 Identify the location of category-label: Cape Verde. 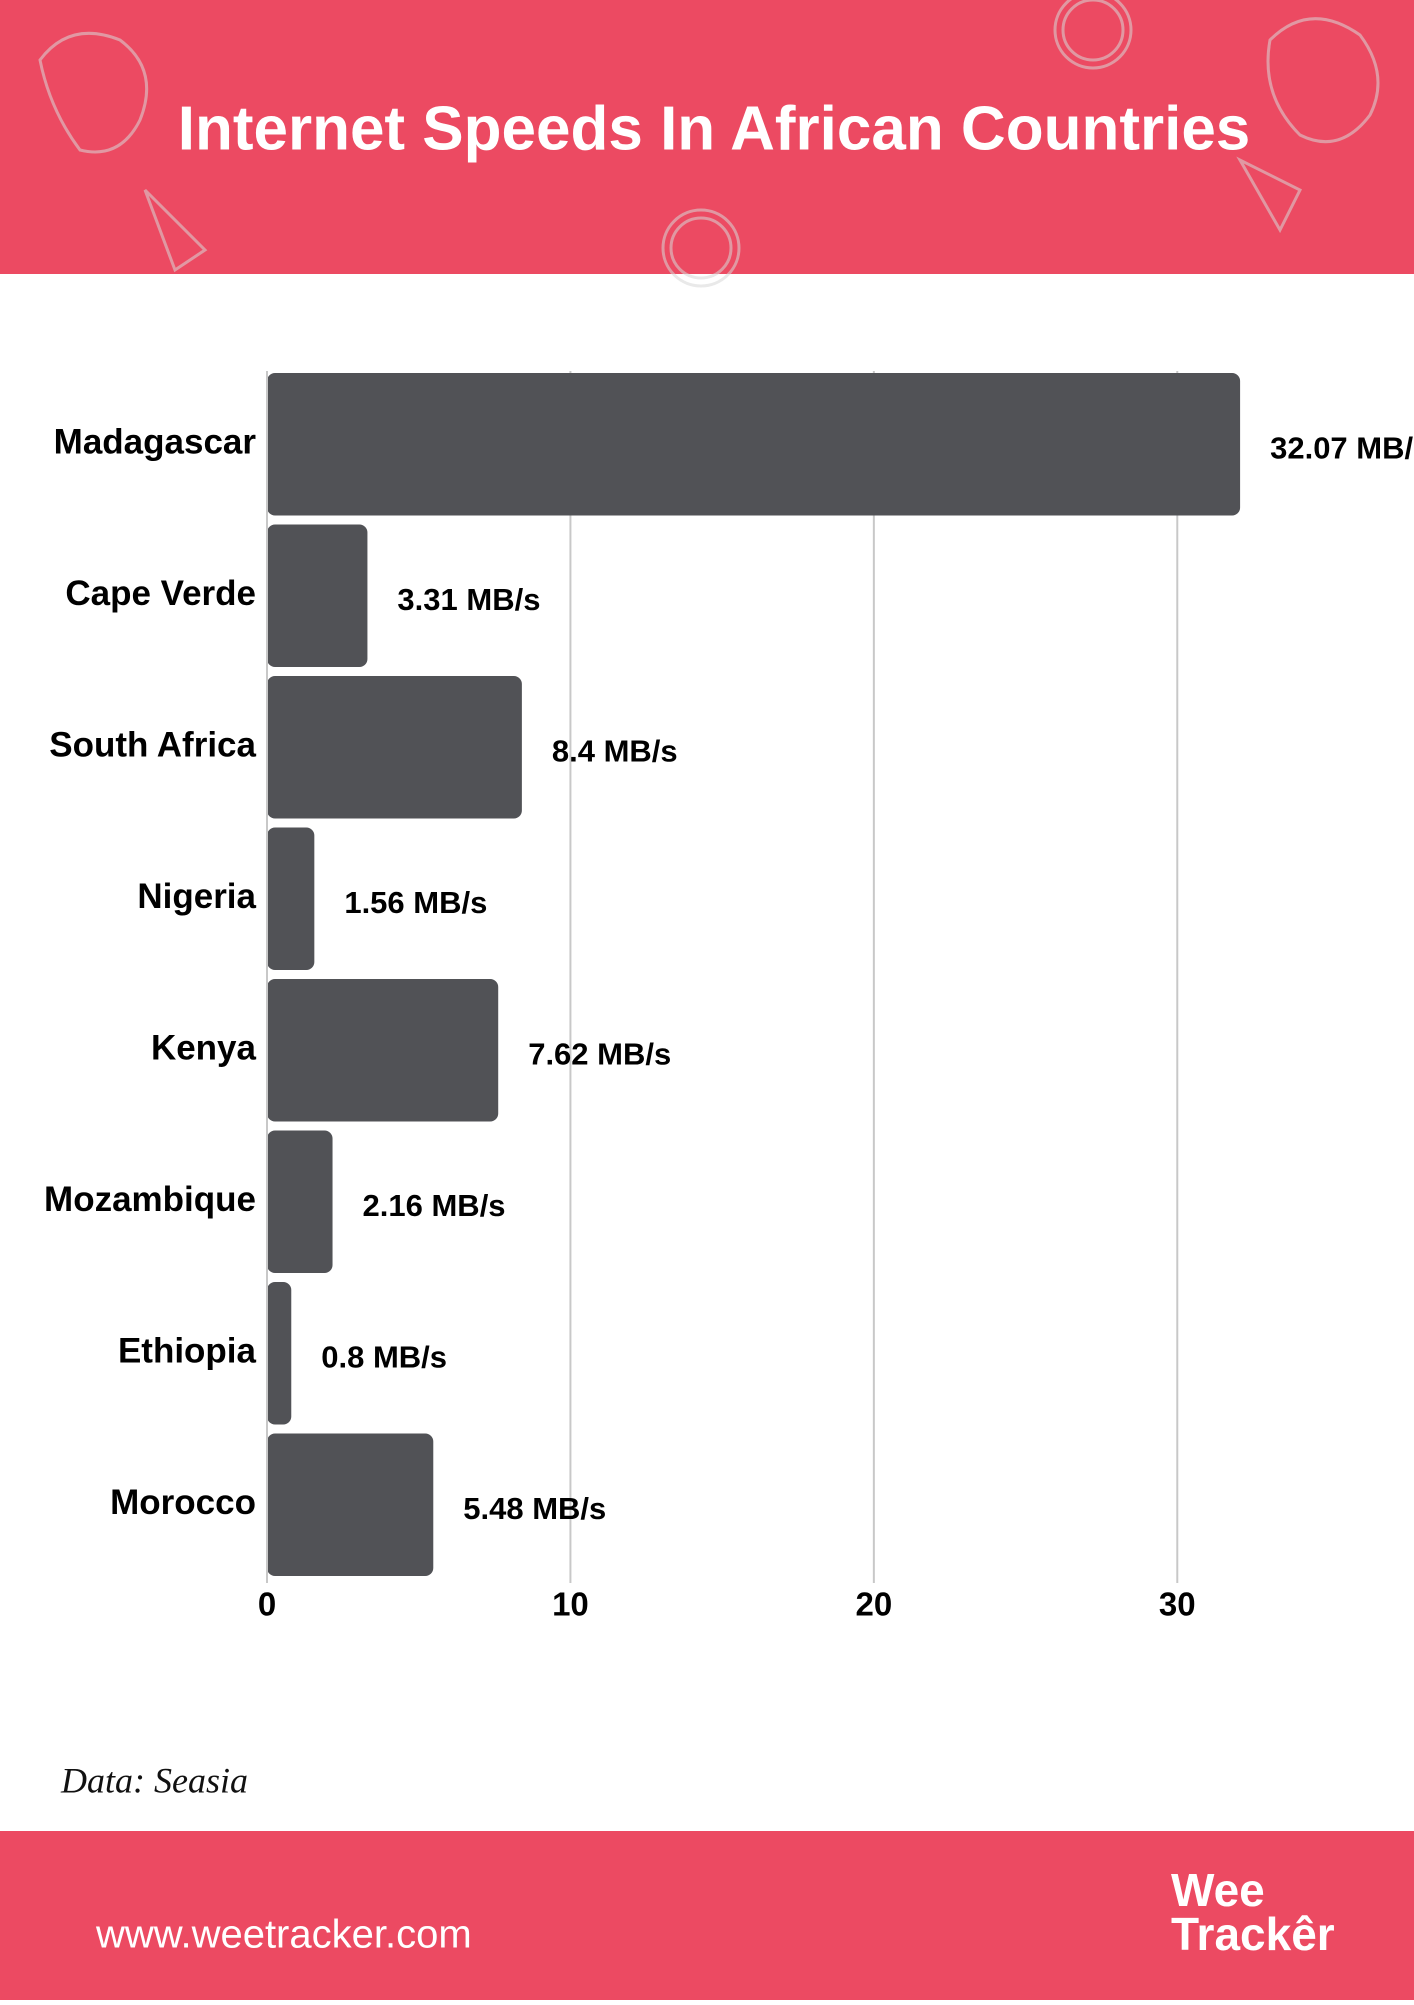
(160, 593).